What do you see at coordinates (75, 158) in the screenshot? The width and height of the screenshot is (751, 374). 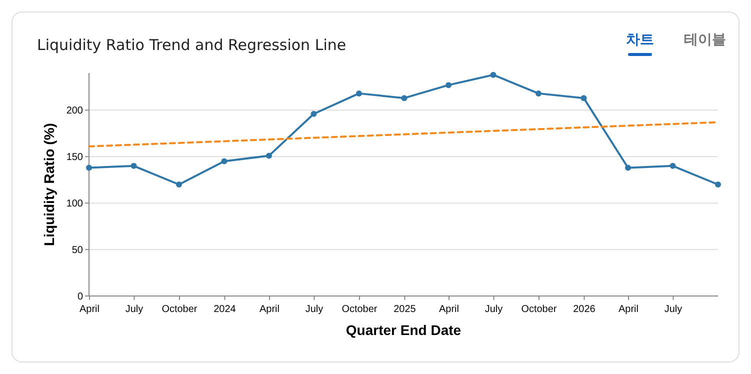 I see `y-tick-label: 150` at bounding box center [75, 158].